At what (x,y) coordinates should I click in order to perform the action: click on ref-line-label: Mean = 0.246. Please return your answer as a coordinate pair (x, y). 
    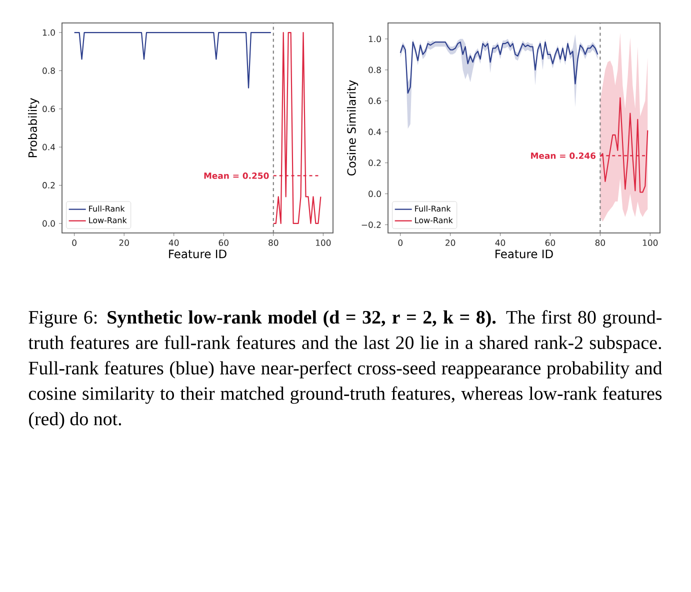
    Looking at the image, I should click on (563, 155).